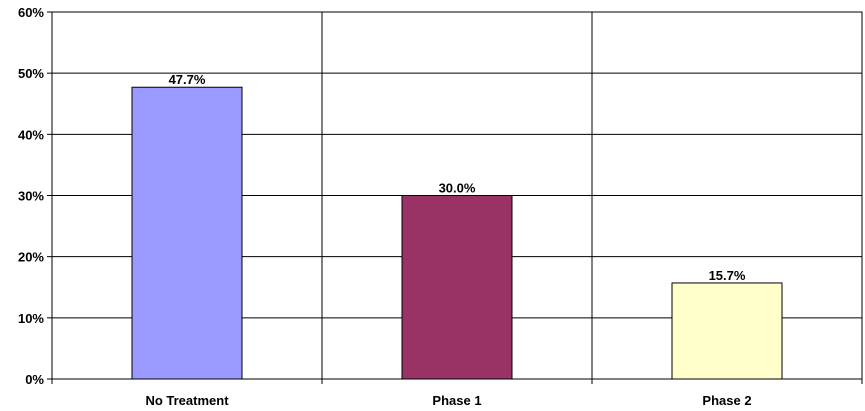 The height and width of the screenshot is (411, 865). What do you see at coordinates (187, 79) in the screenshot?
I see `data-label: 47.7%` at bounding box center [187, 79].